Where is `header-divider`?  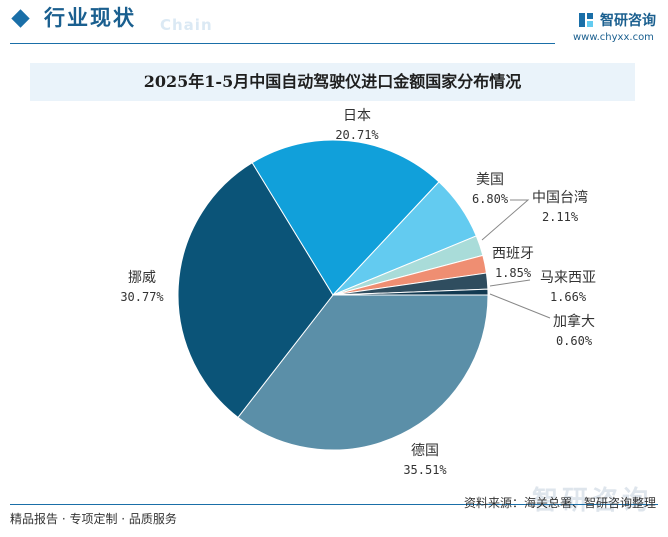
header-divider is located at coordinates (282, 43).